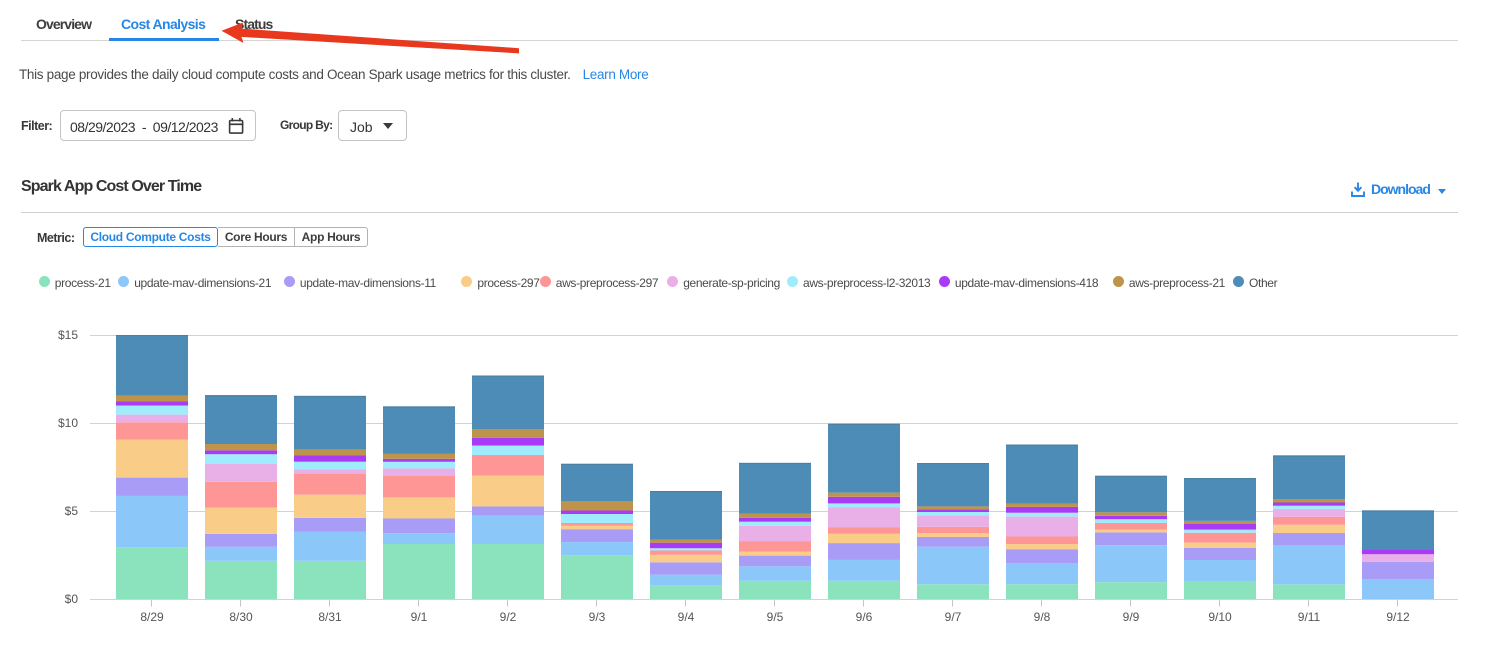 The image size is (1490, 646). Describe the element at coordinates (597, 617) in the screenshot. I see `svg-text: 9/3` at that location.